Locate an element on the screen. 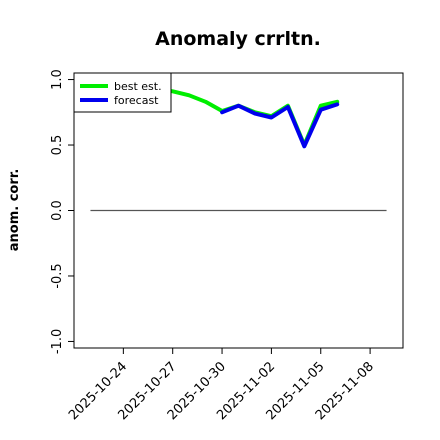  y-tick-label: -1.0 is located at coordinates (57, 341).